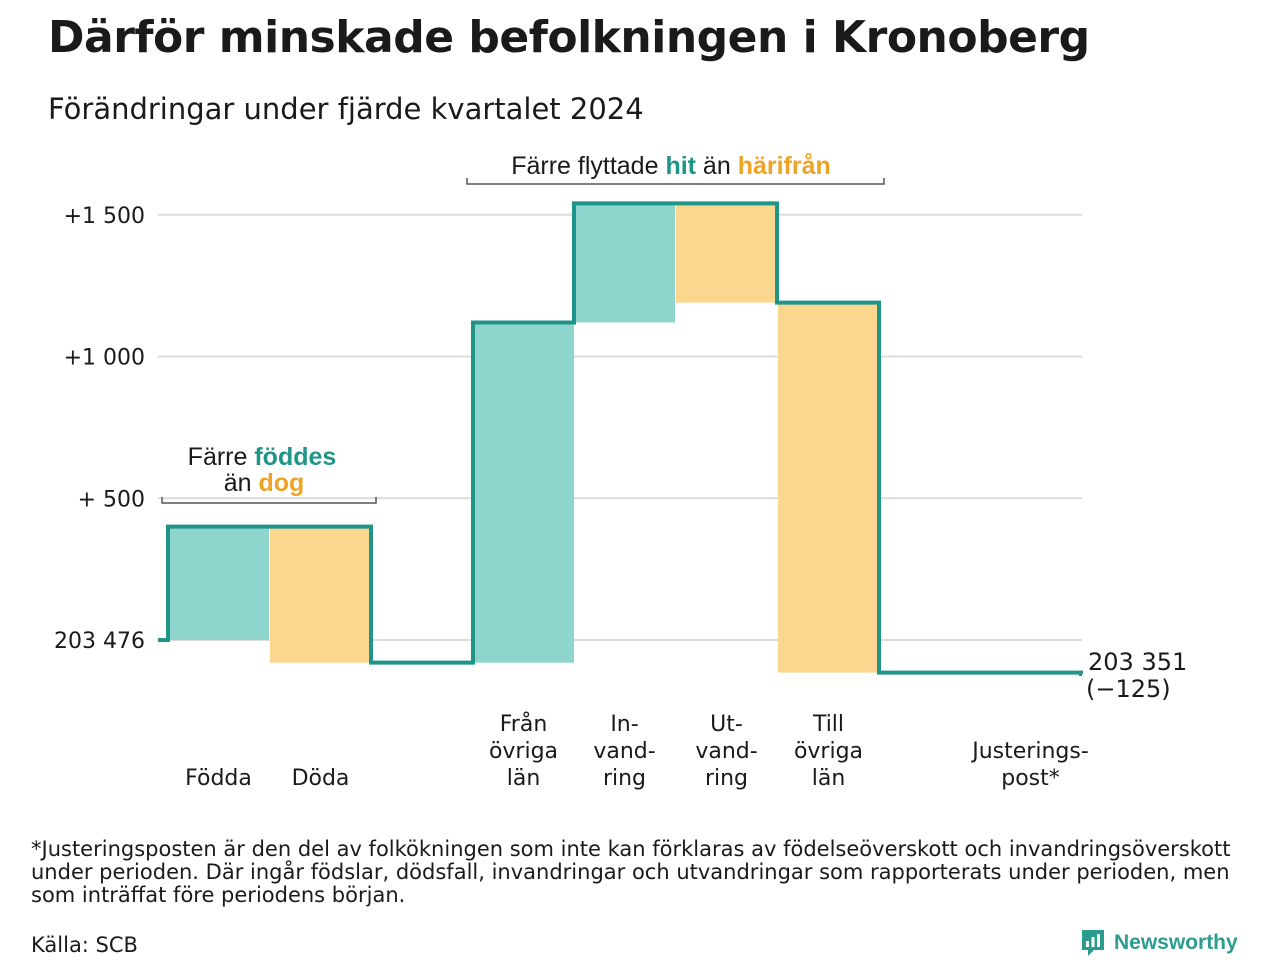 The image size is (1280, 960). Describe the element at coordinates (671, 166) in the screenshot. I see `migration-annotation: Färre flyttade hit än härifrån` at that location.